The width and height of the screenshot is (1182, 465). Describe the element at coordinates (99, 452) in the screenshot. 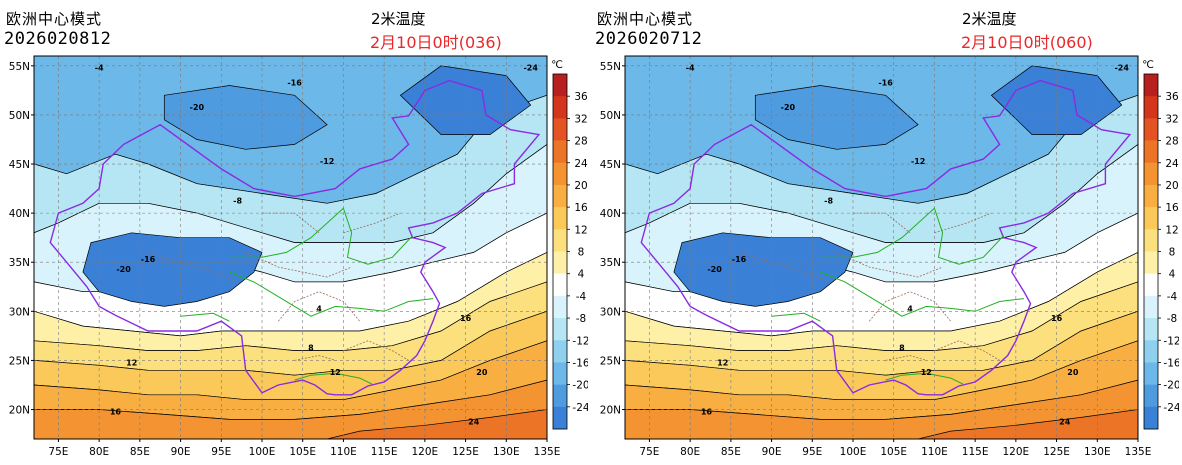

I see `lon-tick-label: 80E` at that location.